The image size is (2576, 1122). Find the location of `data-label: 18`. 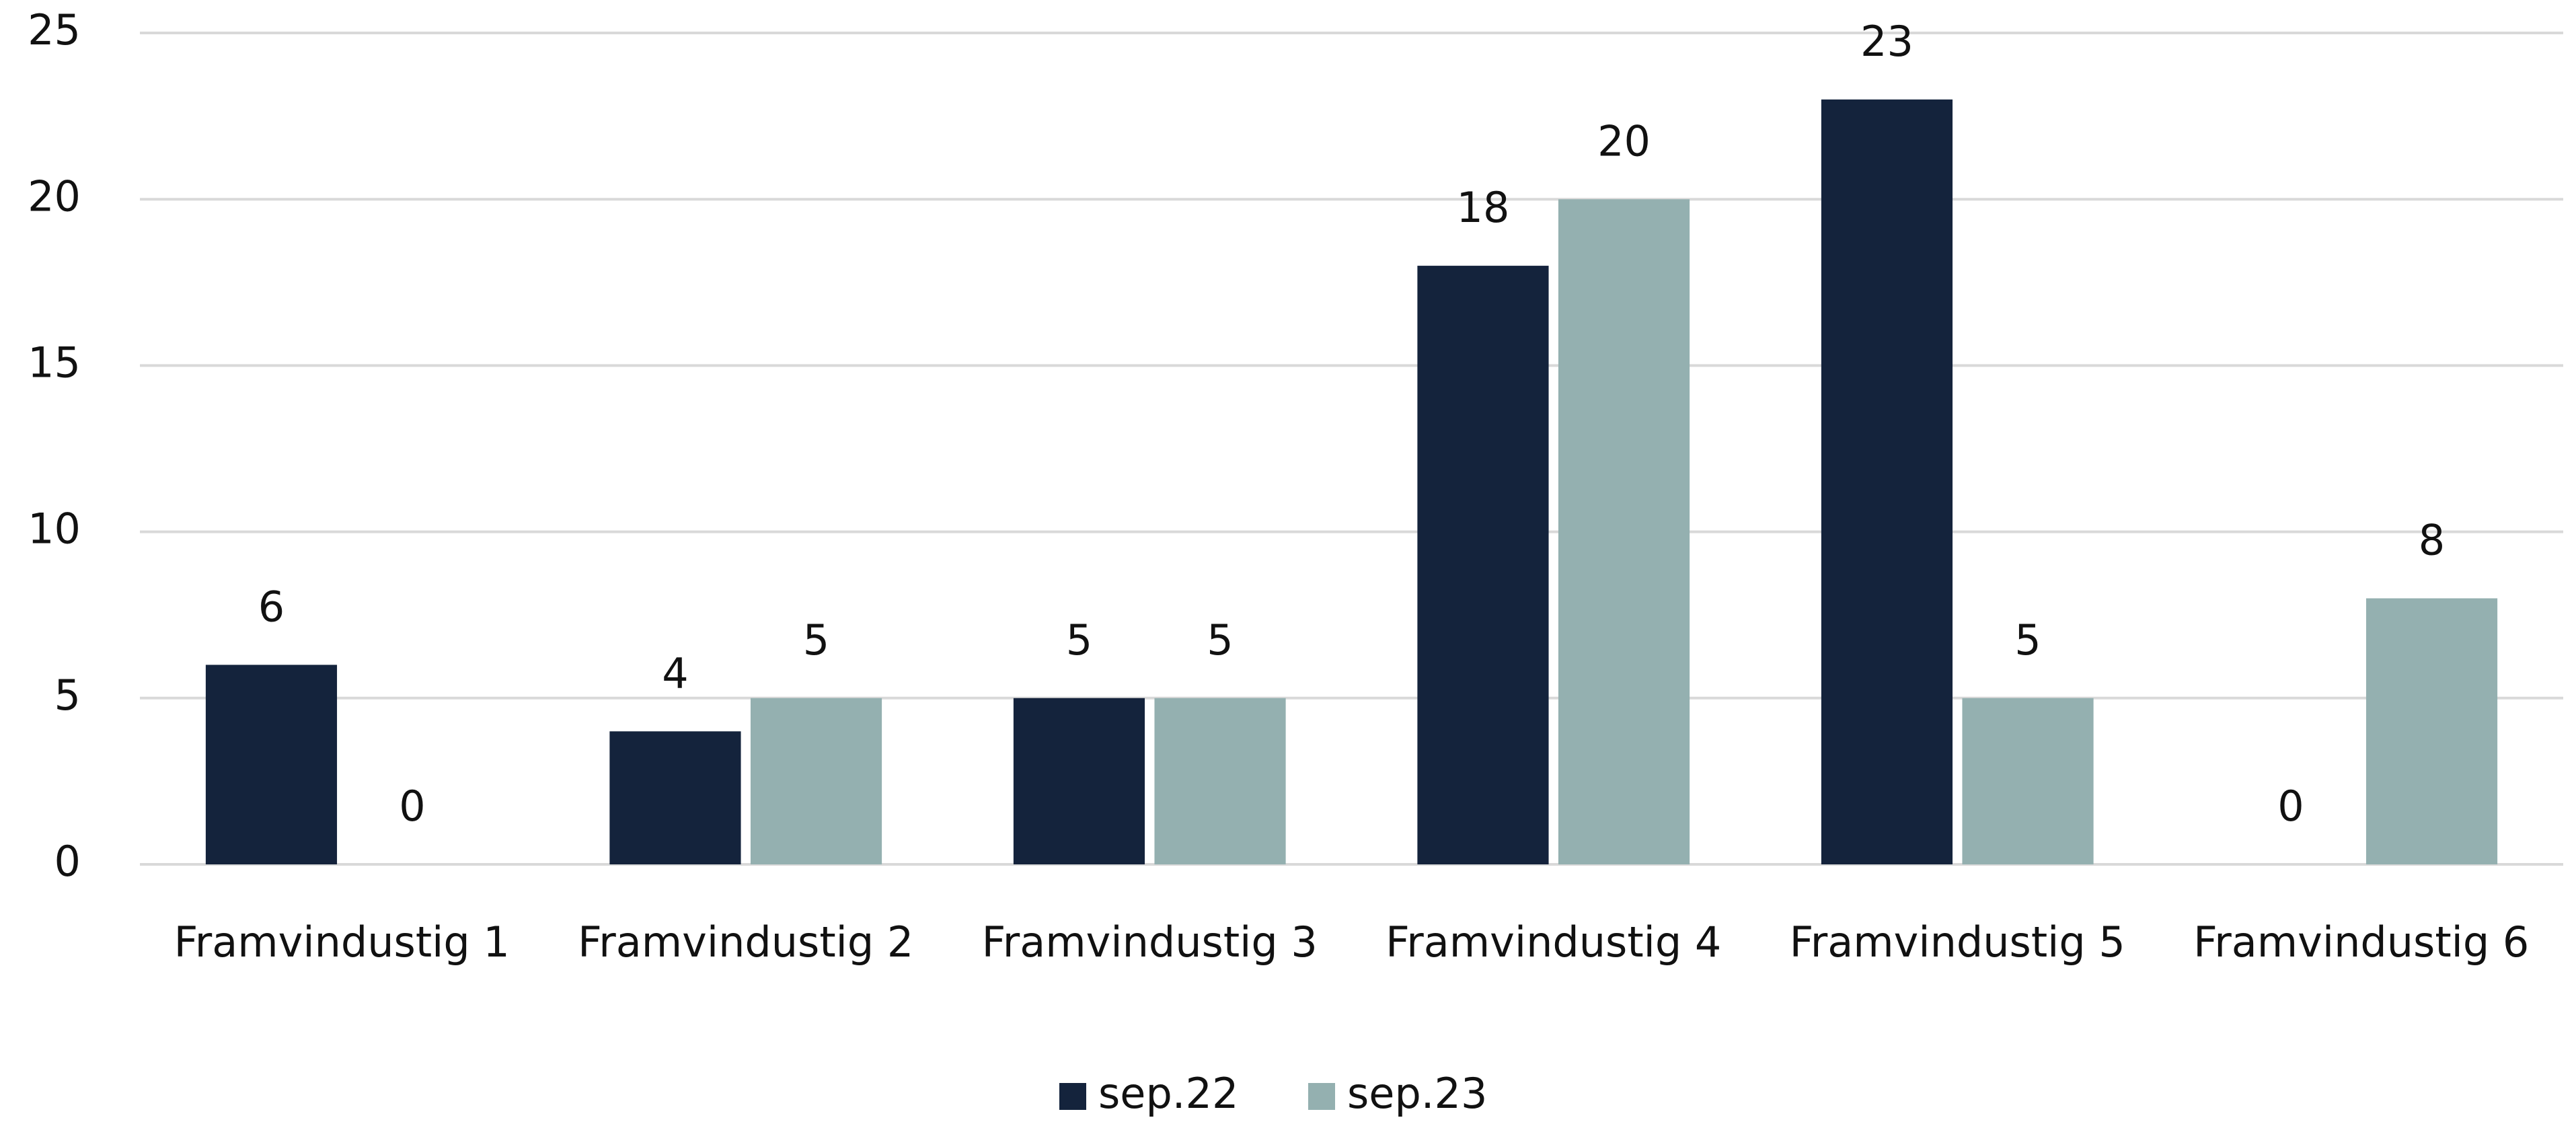

data-label: 18 is located at coordinates (1483, 207).